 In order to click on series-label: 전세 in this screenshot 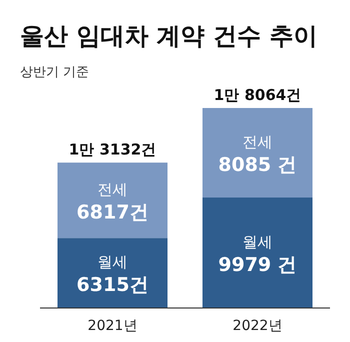, I will do `click(113, 189)`.